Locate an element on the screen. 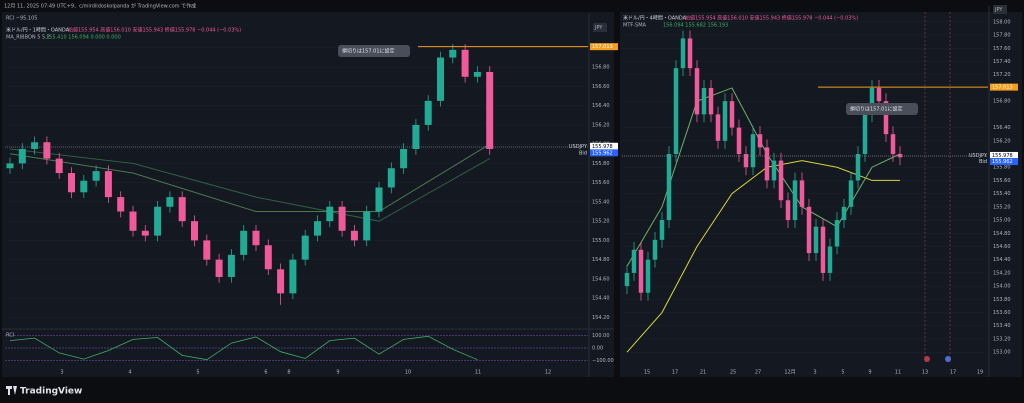 This screenshot has height=403, width=1024. indicator-values: 155.410 156.094 0.000 0.000 is located at coordinates (83, 38).